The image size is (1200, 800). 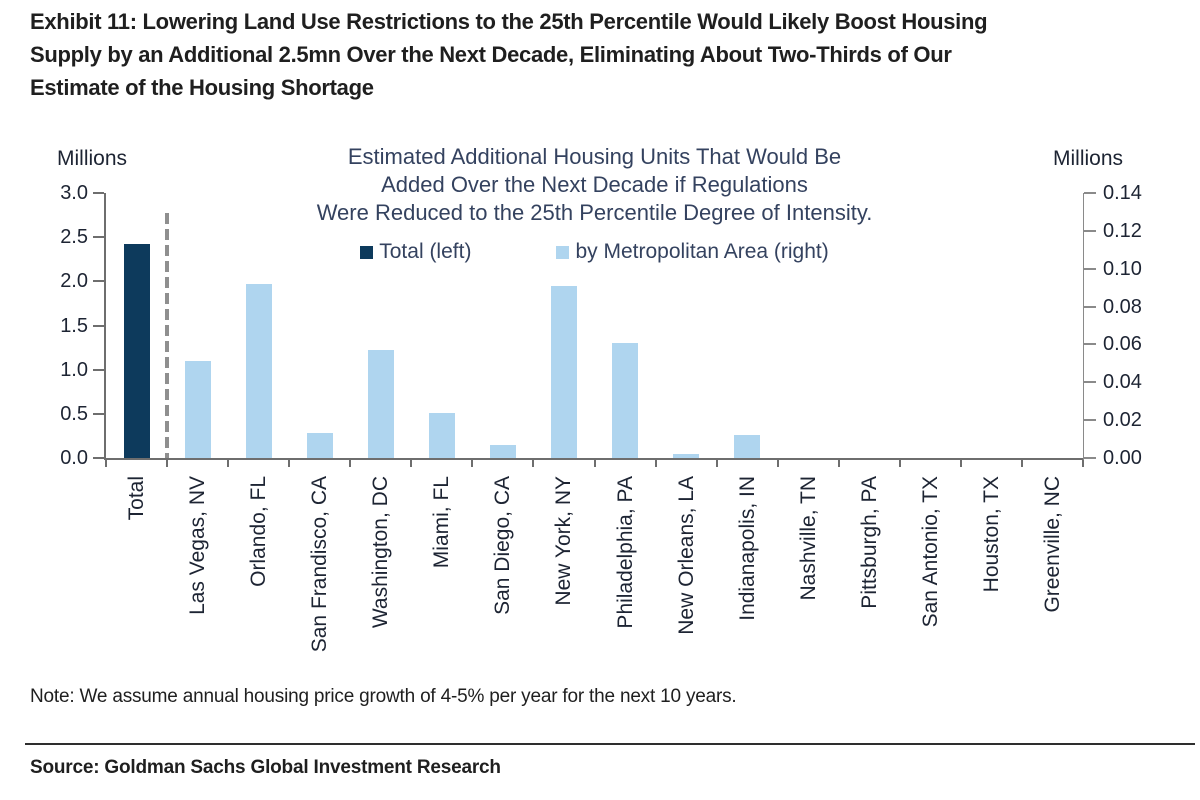 I want to click on right-axis-tick-label: 0.02, so click(x=1122, y=420).